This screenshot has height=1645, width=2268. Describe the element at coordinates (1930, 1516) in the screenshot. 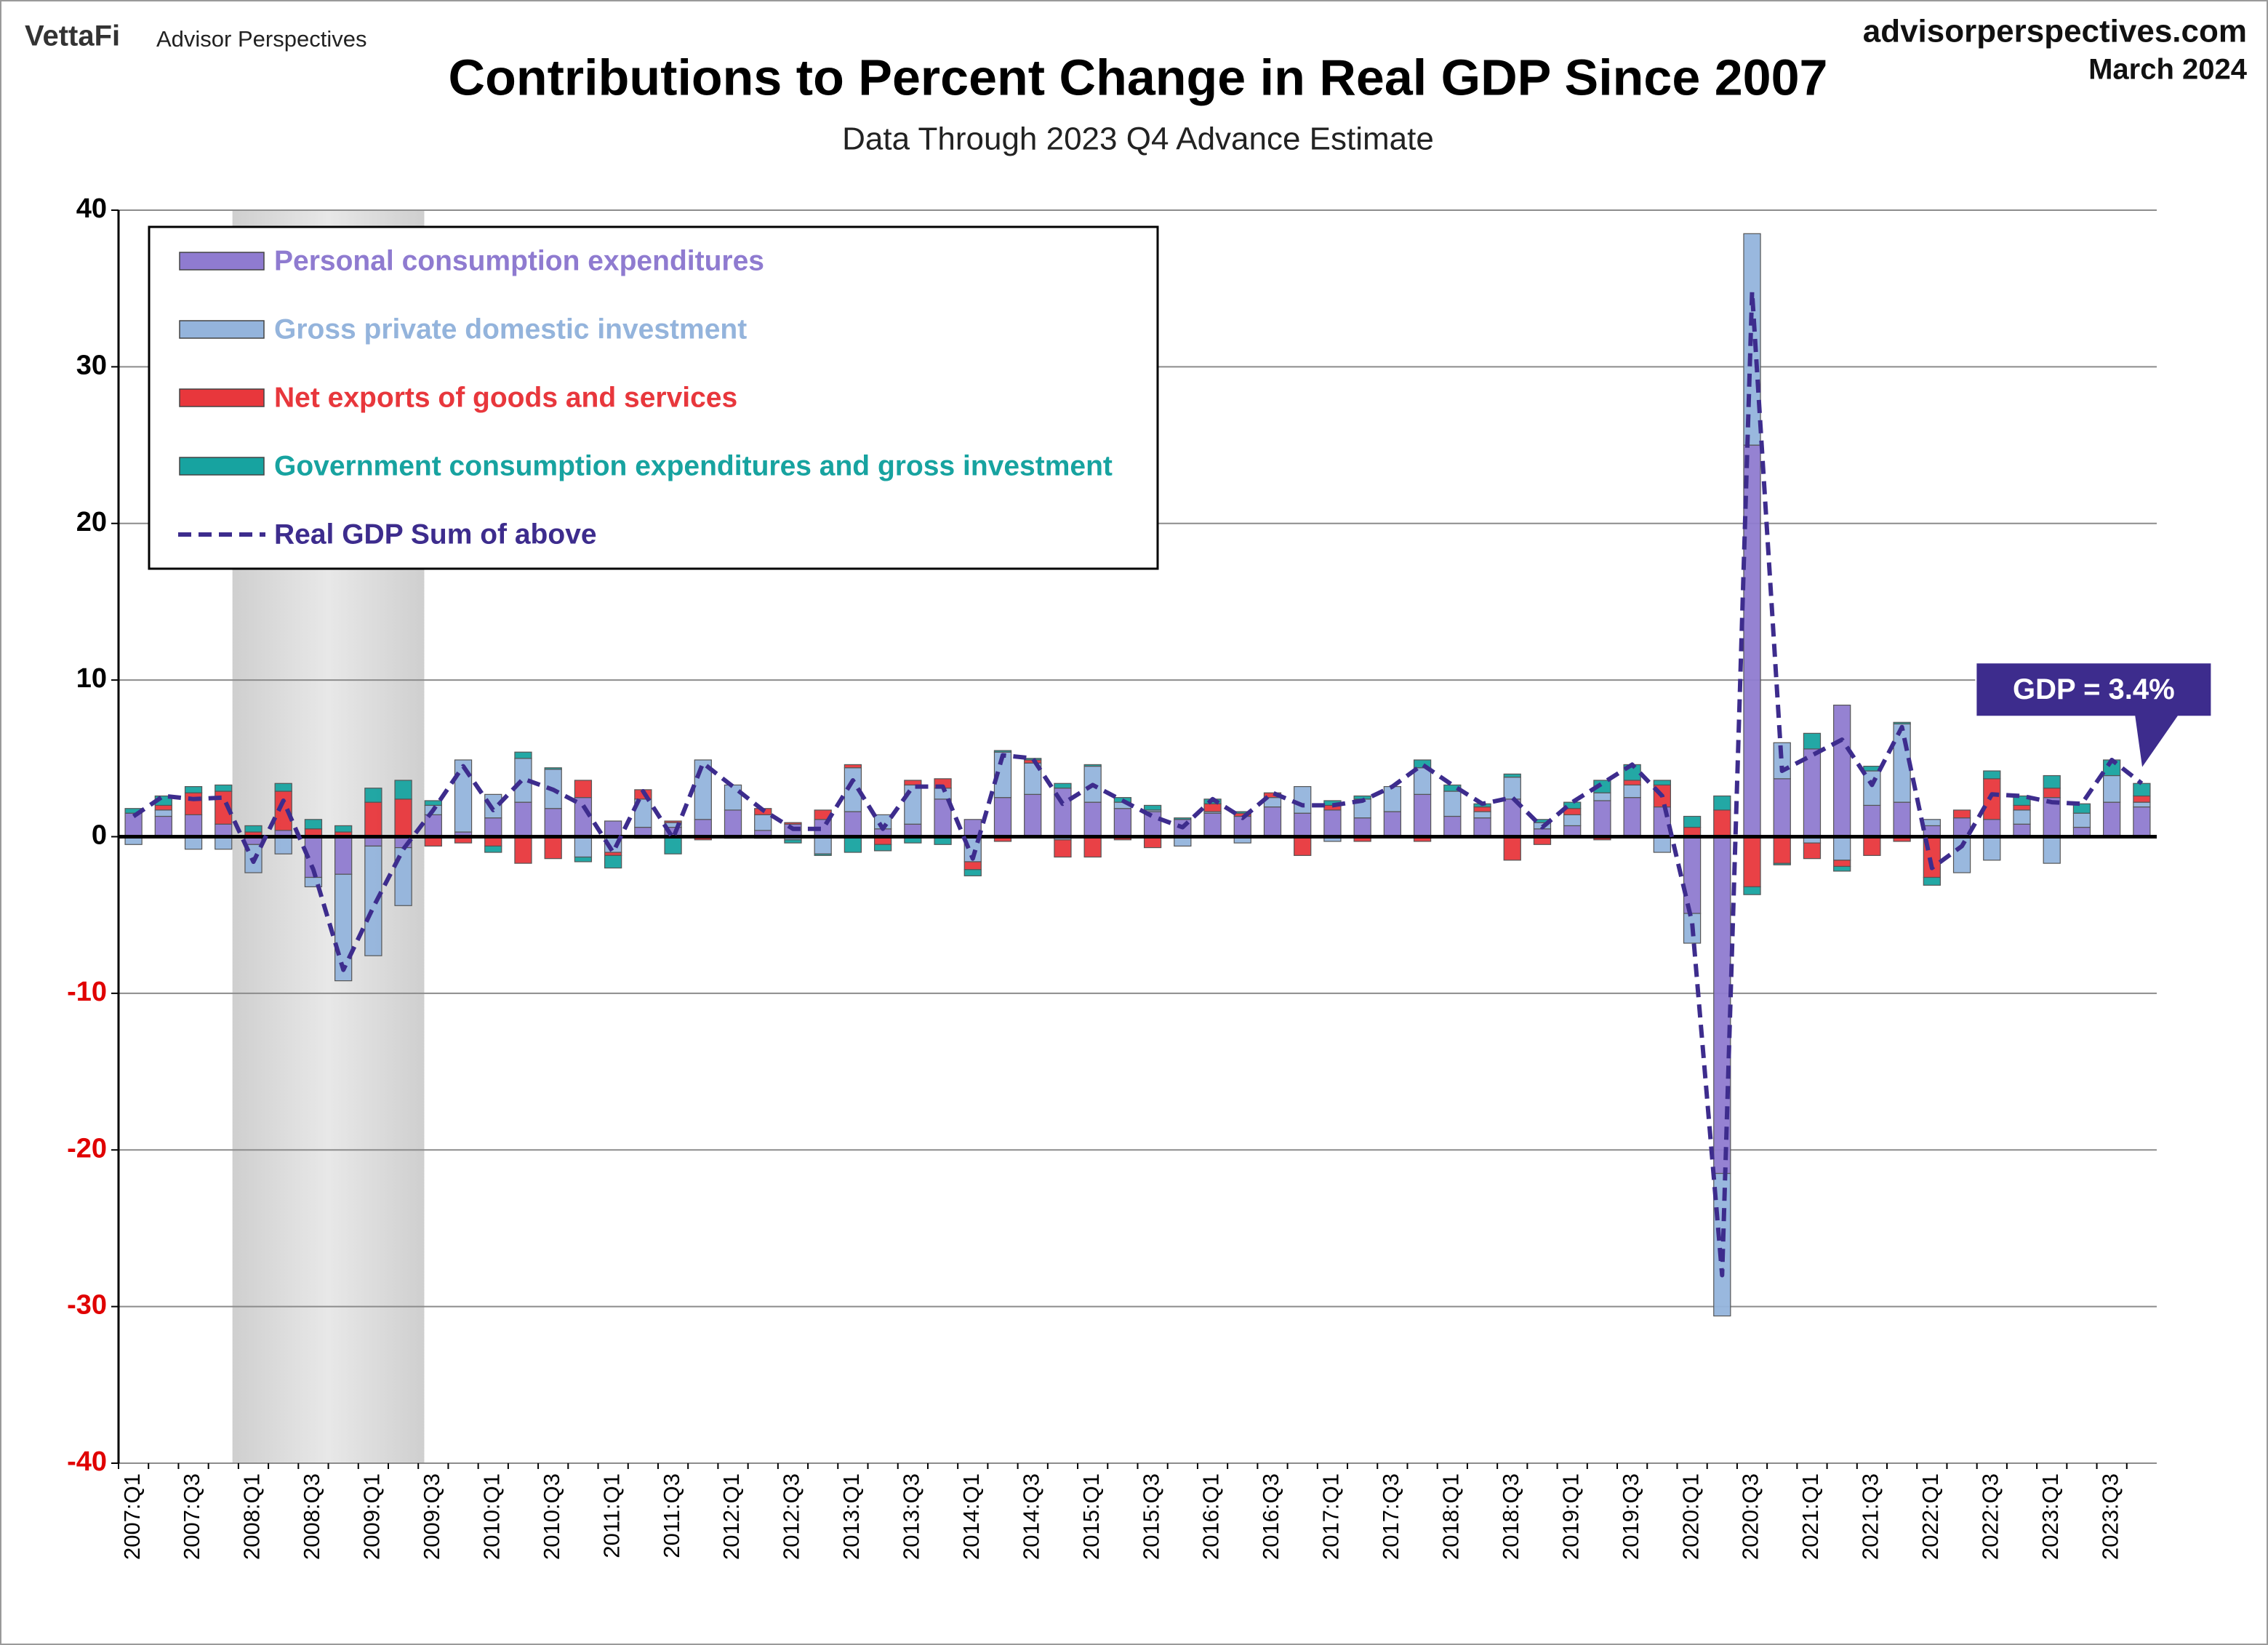

I see `x-tick-label: 2022:Q1` at that location.